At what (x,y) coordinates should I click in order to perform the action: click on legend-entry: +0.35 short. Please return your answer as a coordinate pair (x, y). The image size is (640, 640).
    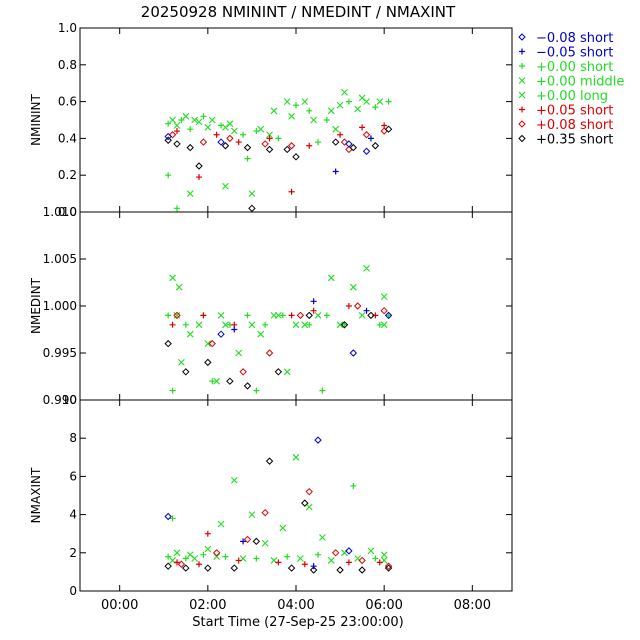
    Looking at the image, I should click on (565, 140).